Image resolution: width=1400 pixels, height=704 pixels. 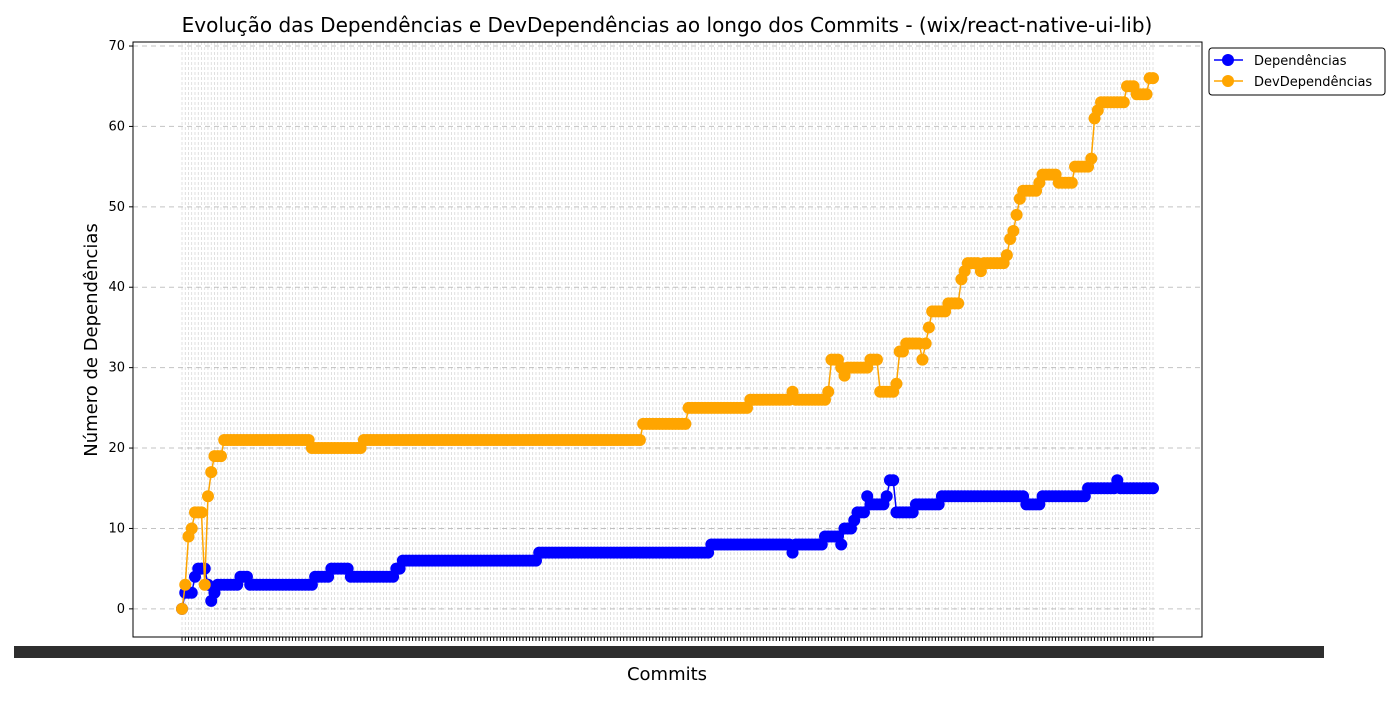 I want to click on legend-label-devdependencias: DevDependências, so click(x=1313, y=82).